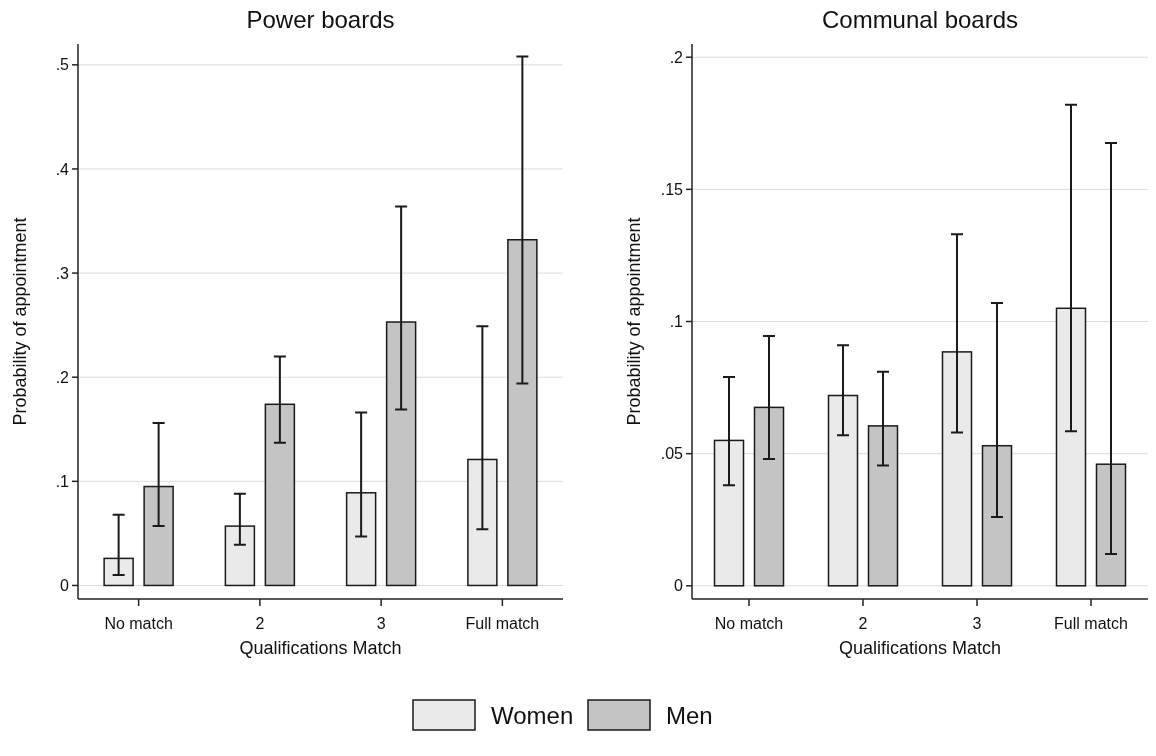 The width and height of the screenshot is (1156, 756). What do you see at coordinates (62, 169) in the screenshot?
I see `y-tick-label: .4` at bounding box center [62, 169].